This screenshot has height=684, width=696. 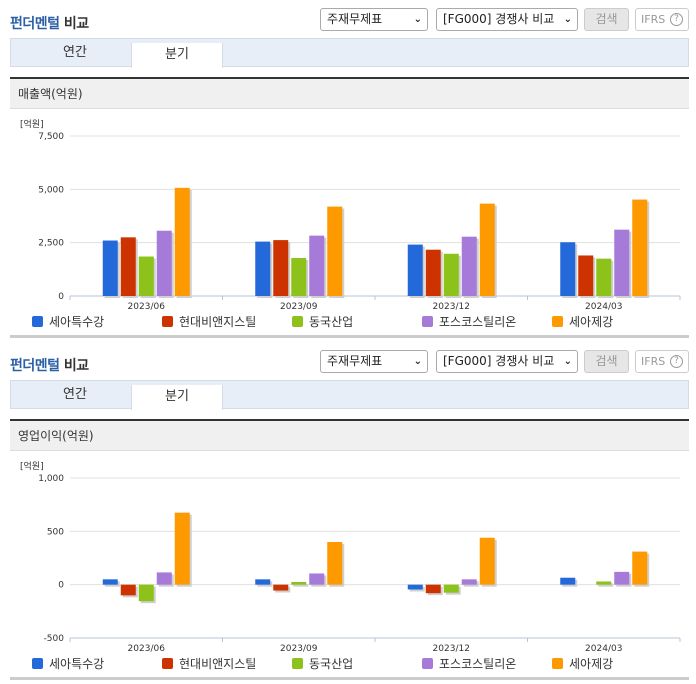 I want to click on chart-title: 영업이익(억원), so click(x=349, y=435).